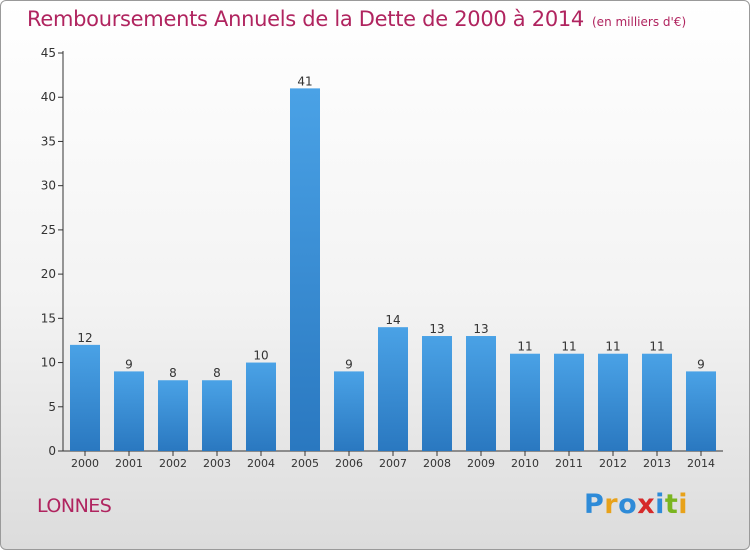 The image size is (750, 550). I want to click on x-tick-label: 2004, so click(261, 463).